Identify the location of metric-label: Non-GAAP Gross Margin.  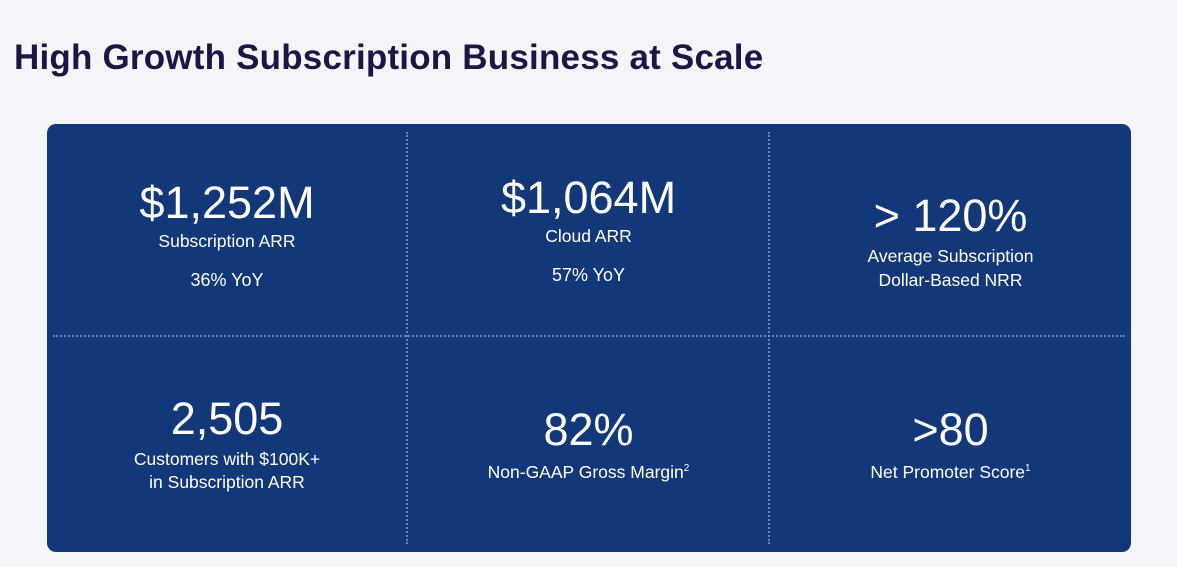
(585, 472).